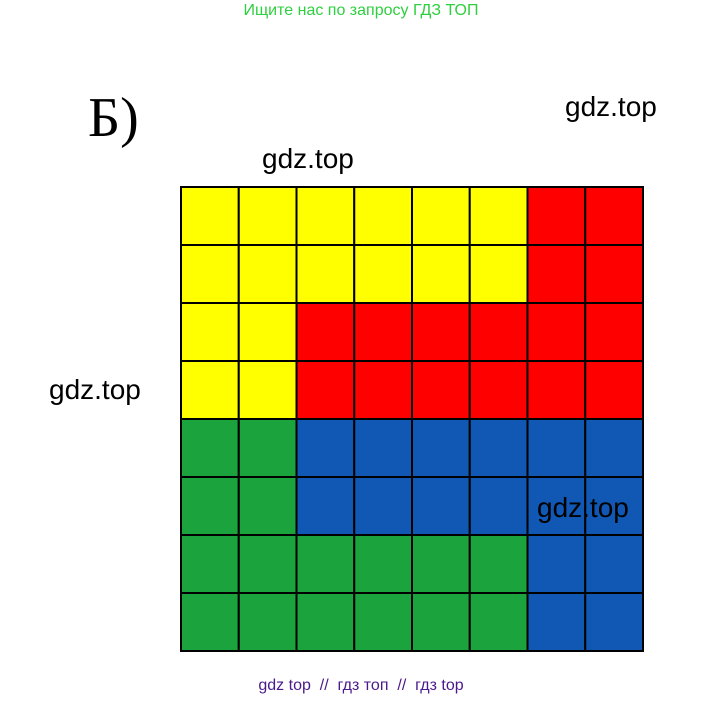 Image resolution: width=722 pixels, height=701 pixels. What do you see at coordinates (113, 118) in the screenshot?
I see `label: Б)` at bounding box center [113, 118].